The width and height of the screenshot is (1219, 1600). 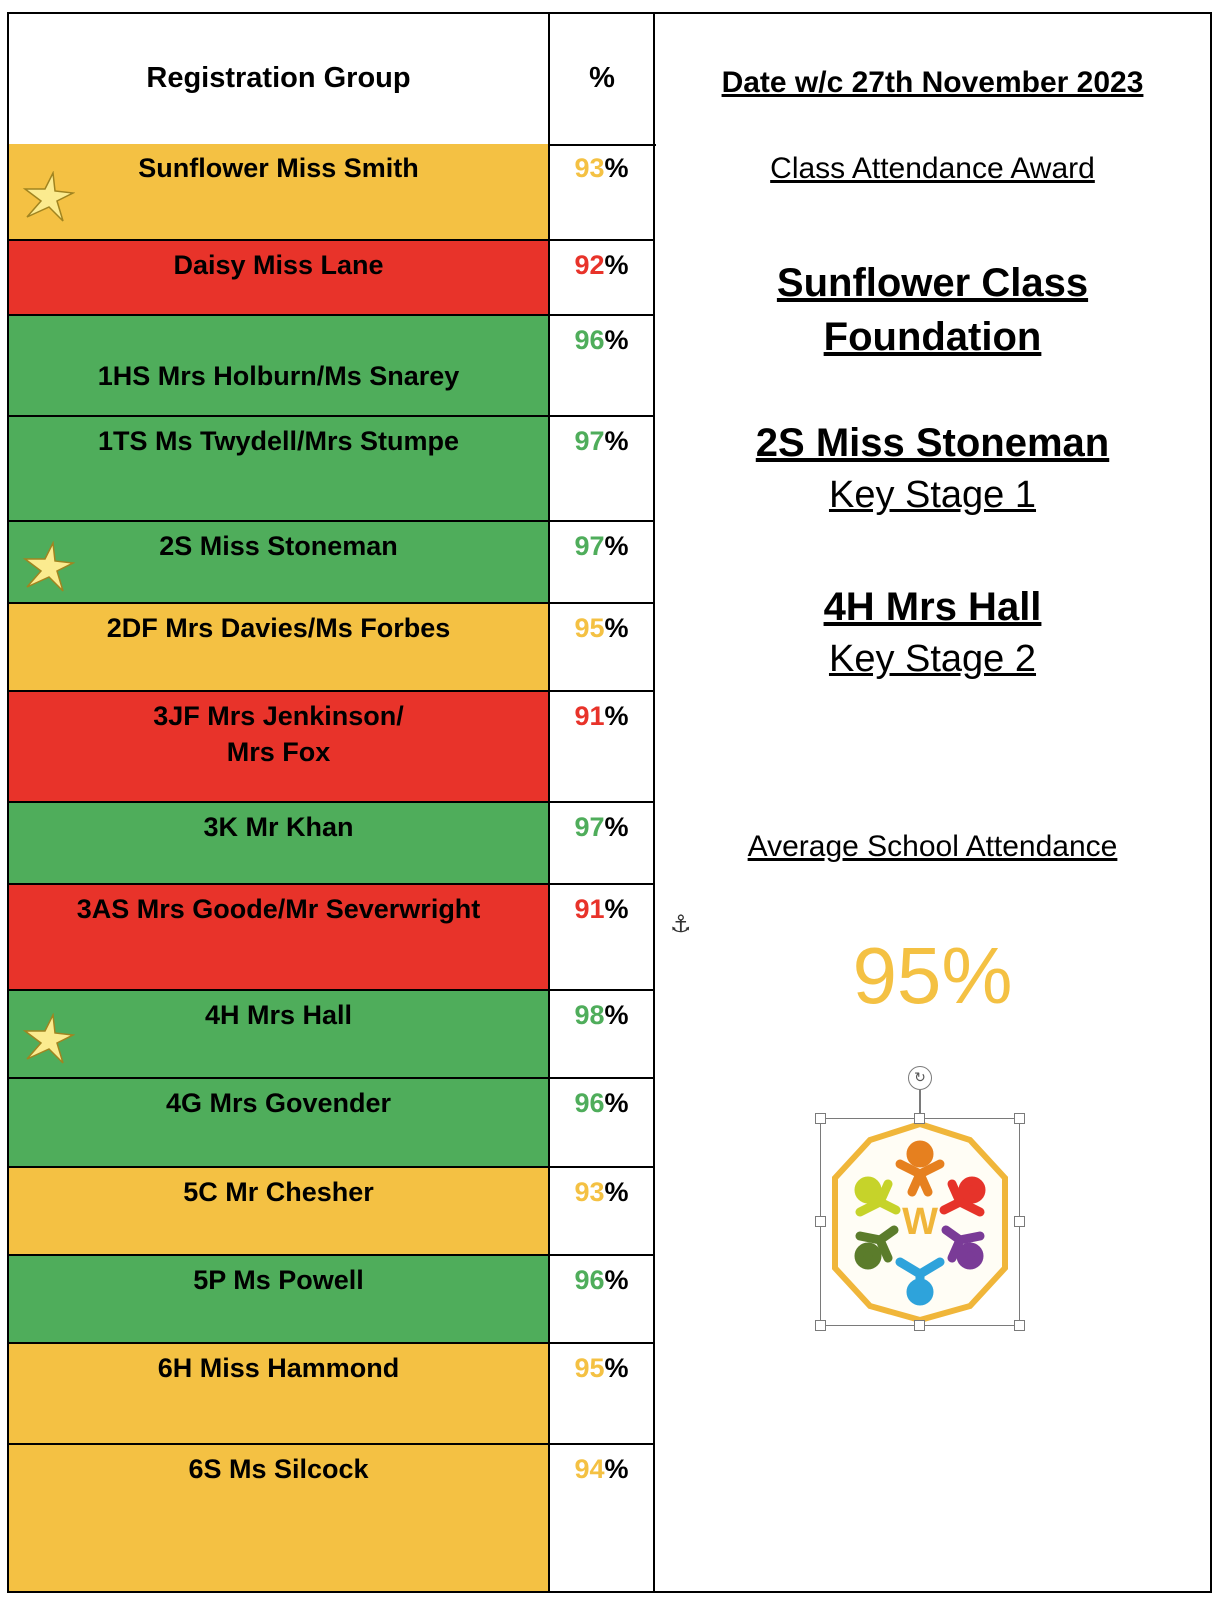 I want to click on attendance-percent: 95%, so click(x=601, y=628).